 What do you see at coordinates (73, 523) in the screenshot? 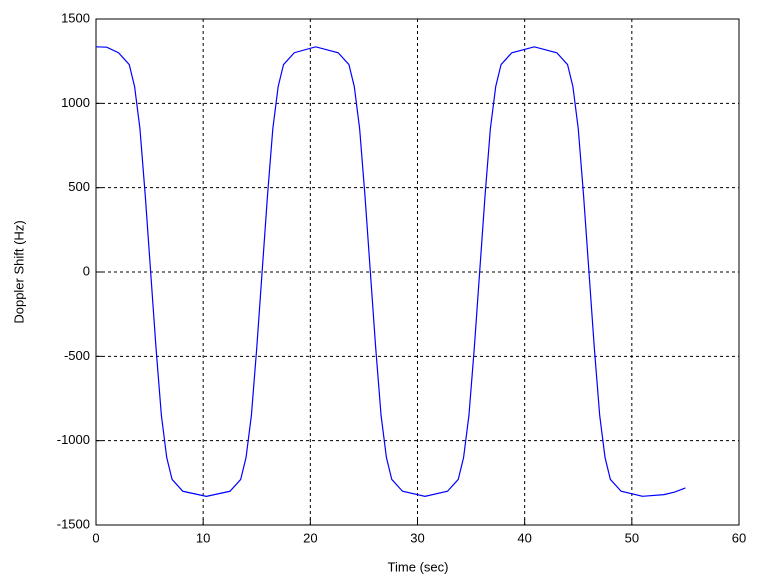
I see `y-tick-label: -1500` at bounding box center [73, 523].